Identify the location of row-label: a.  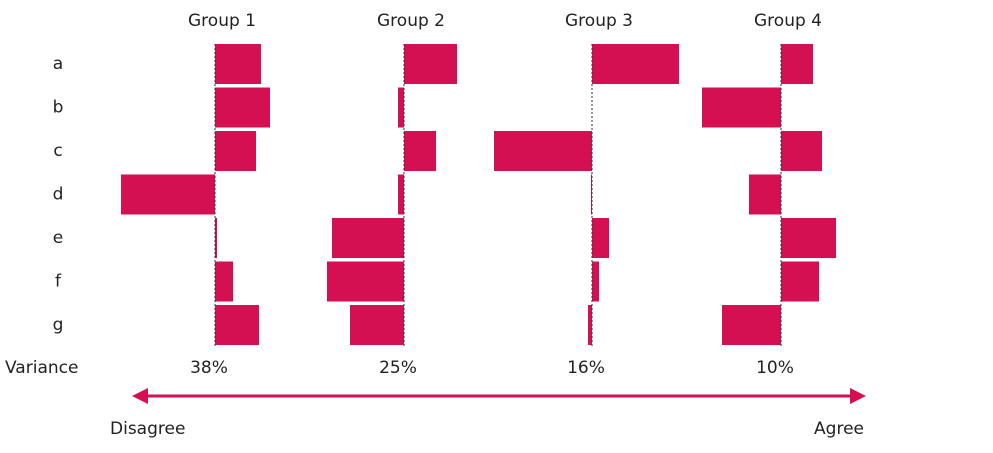
(58, 64).